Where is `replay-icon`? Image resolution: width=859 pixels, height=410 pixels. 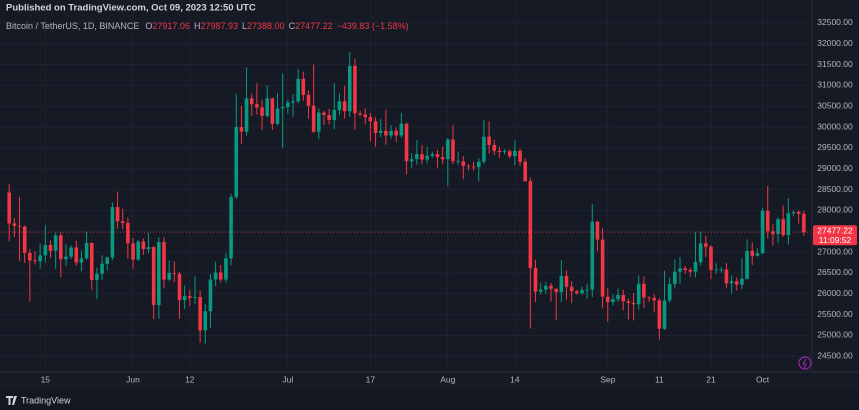 replay-icon is located at coordinates (805, 363).